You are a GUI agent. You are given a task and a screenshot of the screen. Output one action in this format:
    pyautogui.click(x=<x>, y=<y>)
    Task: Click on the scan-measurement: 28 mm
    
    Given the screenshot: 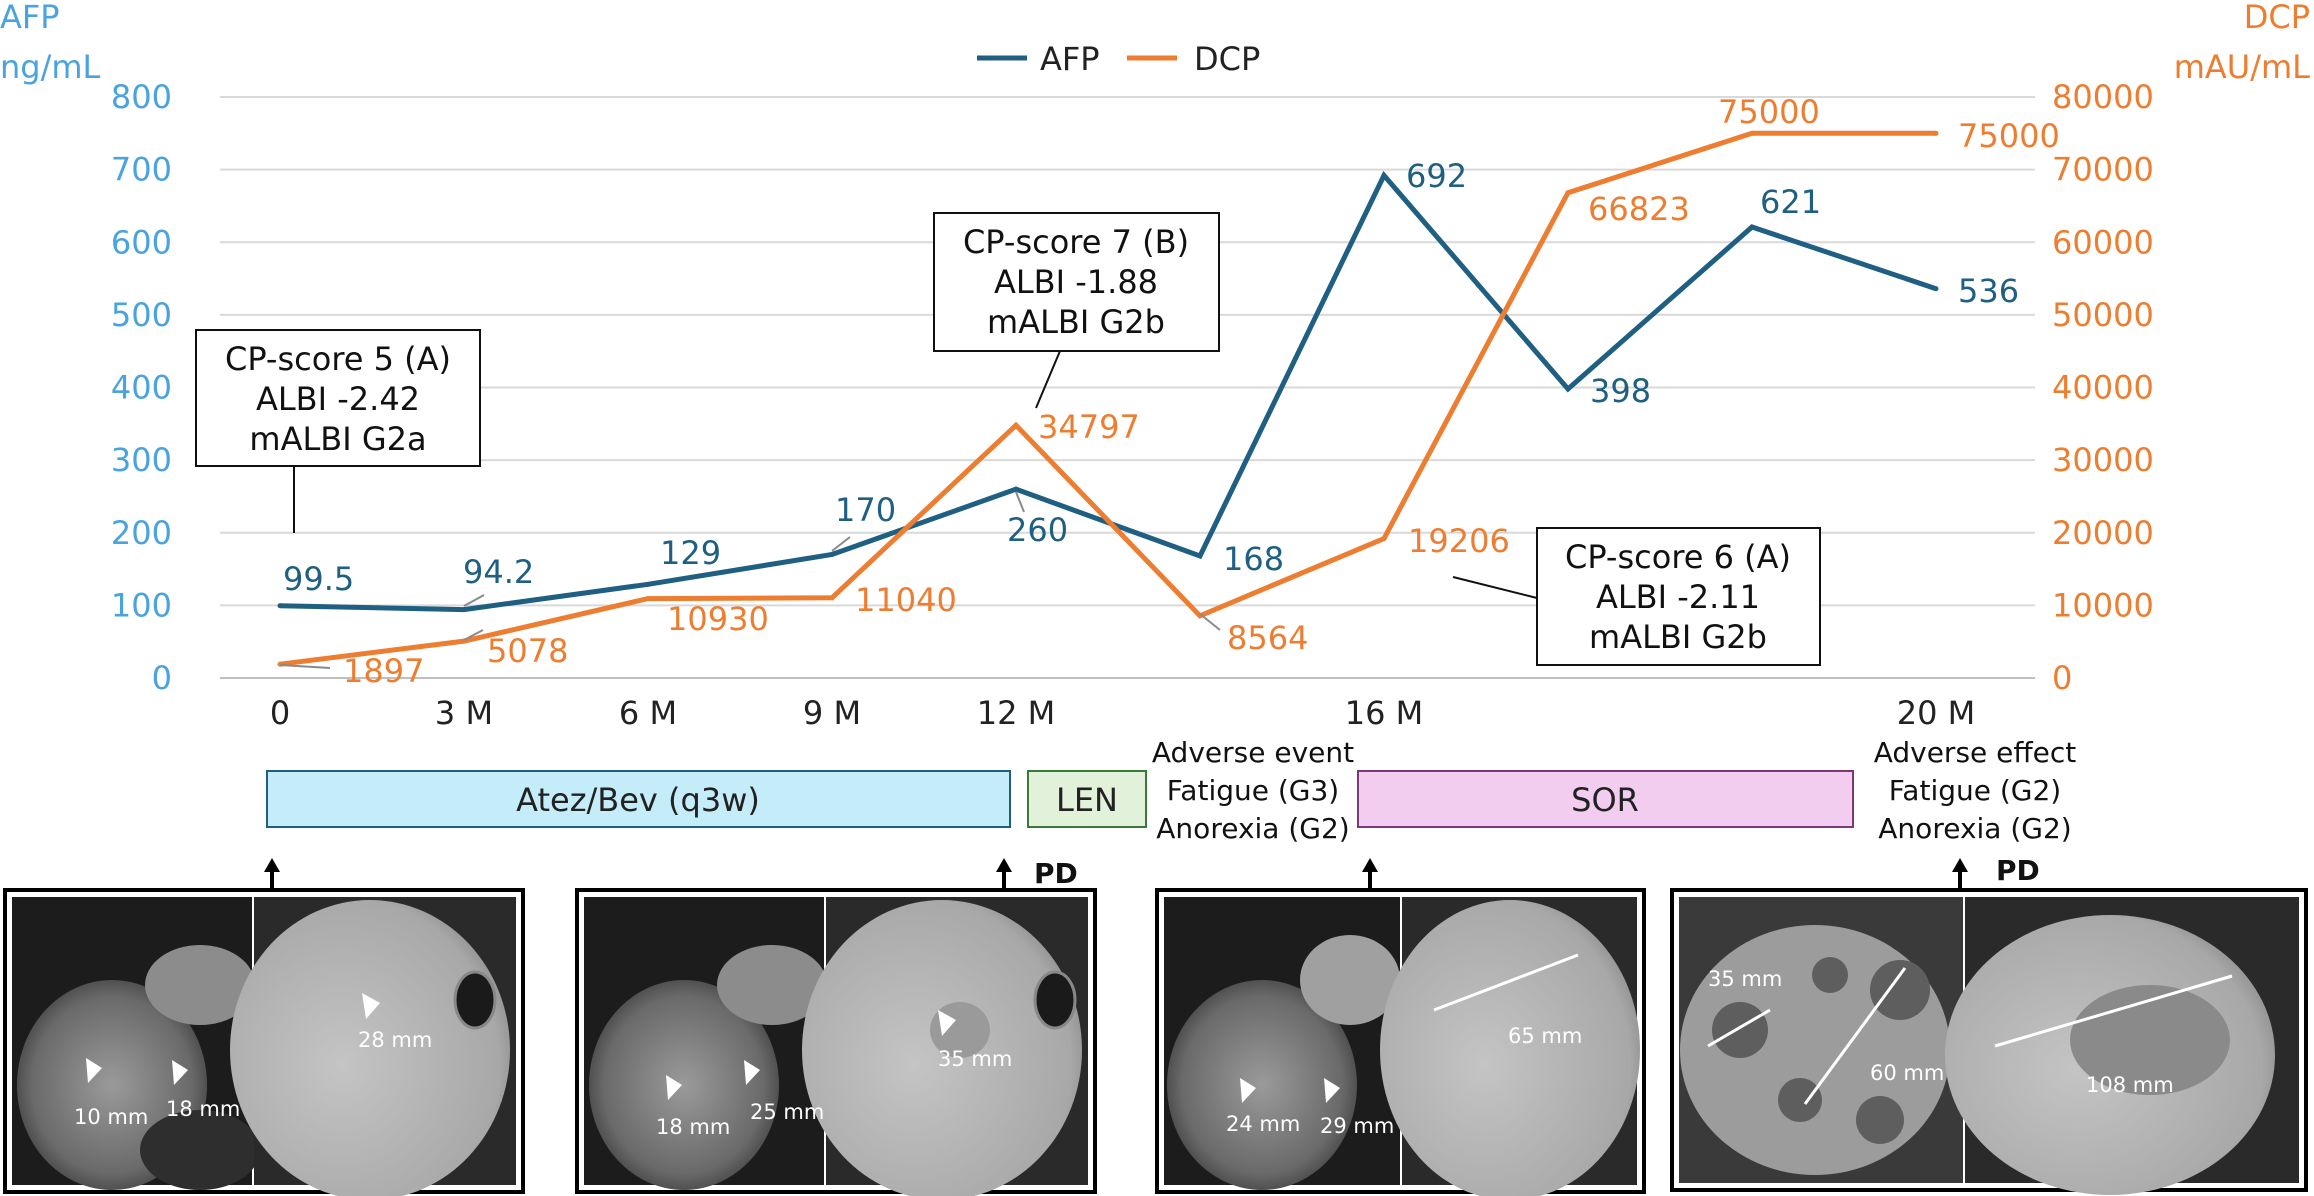 What is the action you would take?
    pyautogui.click(x=395, y=1040)
    